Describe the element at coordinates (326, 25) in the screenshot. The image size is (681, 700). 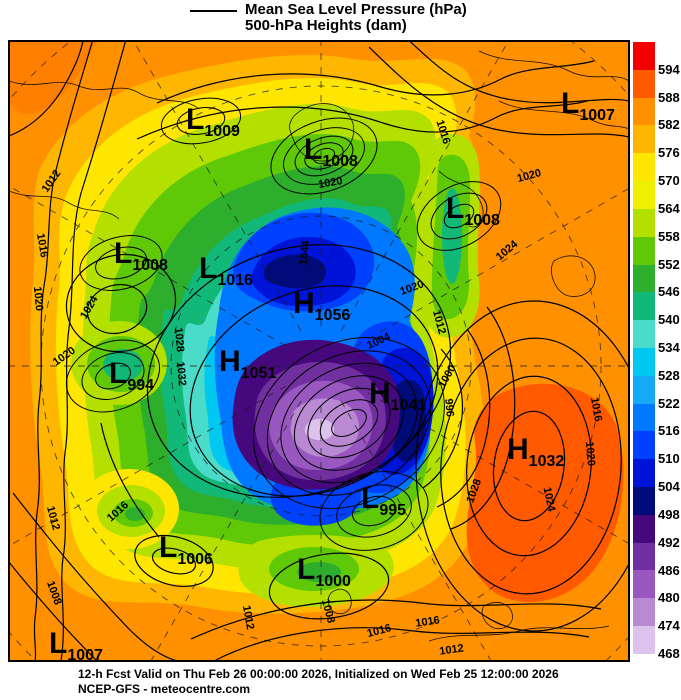
I see `map-title-line2: 500-hPa Heights (dam)` at that location.